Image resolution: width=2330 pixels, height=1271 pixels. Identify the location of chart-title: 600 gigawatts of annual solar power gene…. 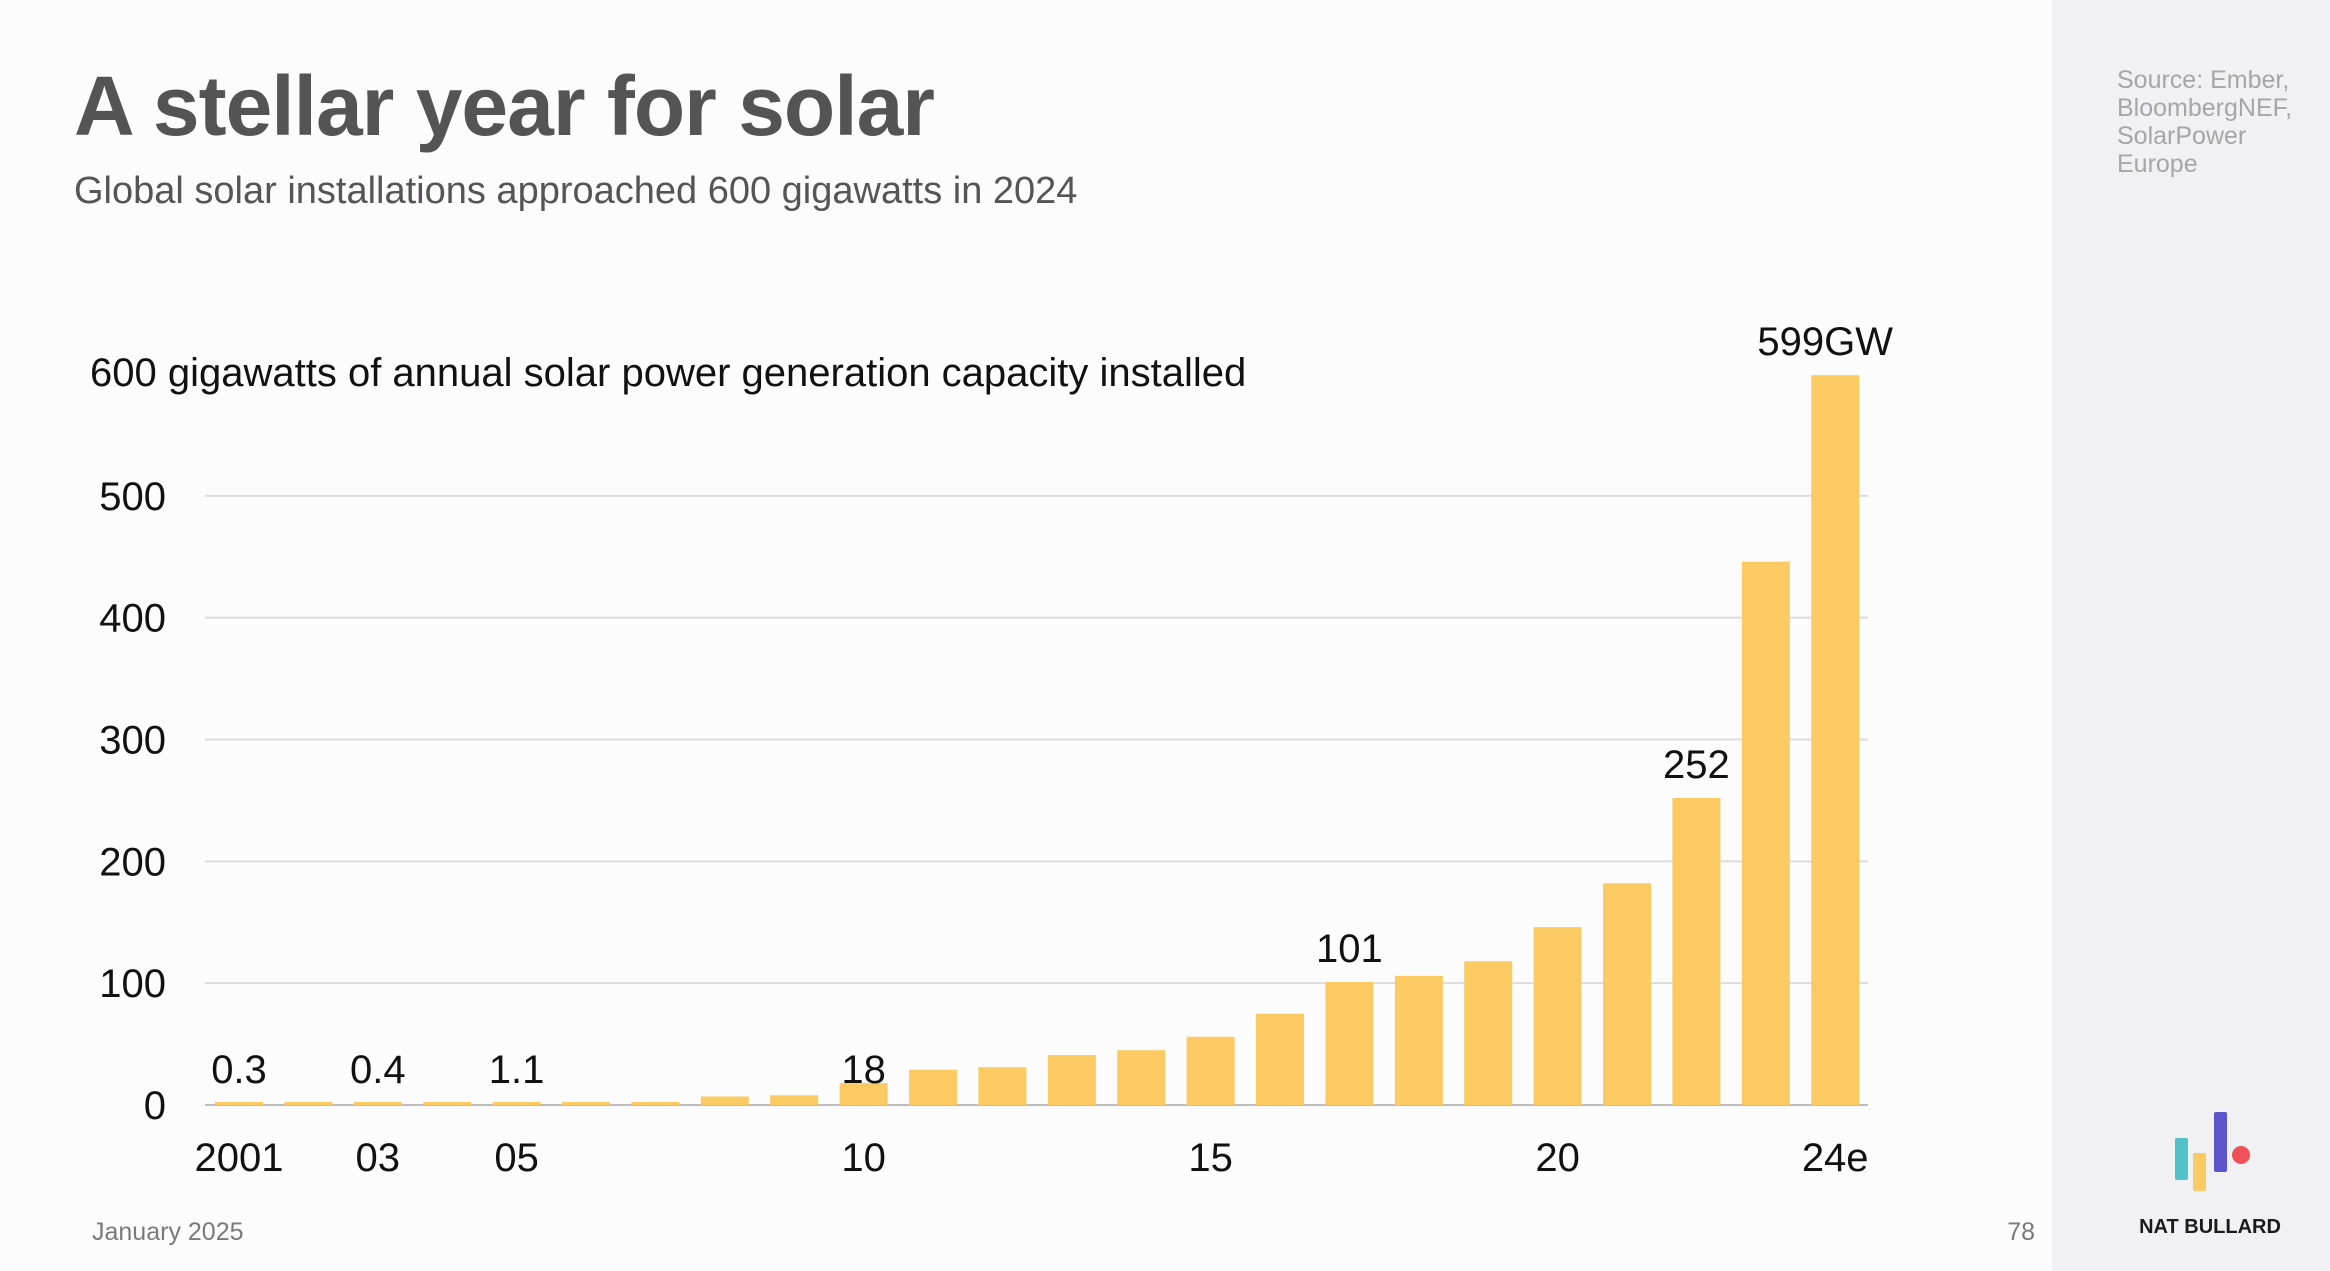
(668, 373).